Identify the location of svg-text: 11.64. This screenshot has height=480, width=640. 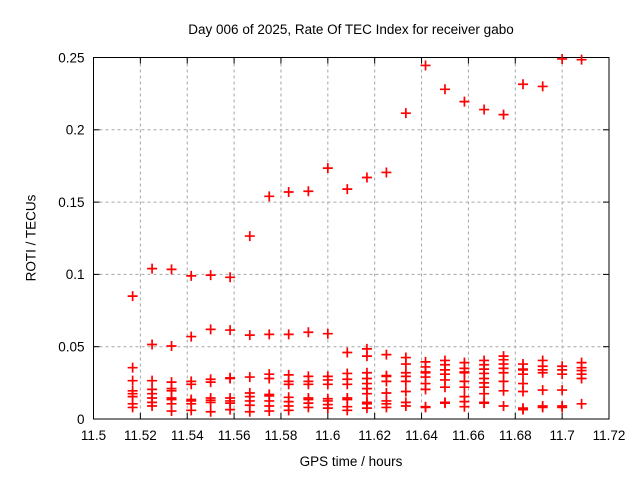
(421, 435).